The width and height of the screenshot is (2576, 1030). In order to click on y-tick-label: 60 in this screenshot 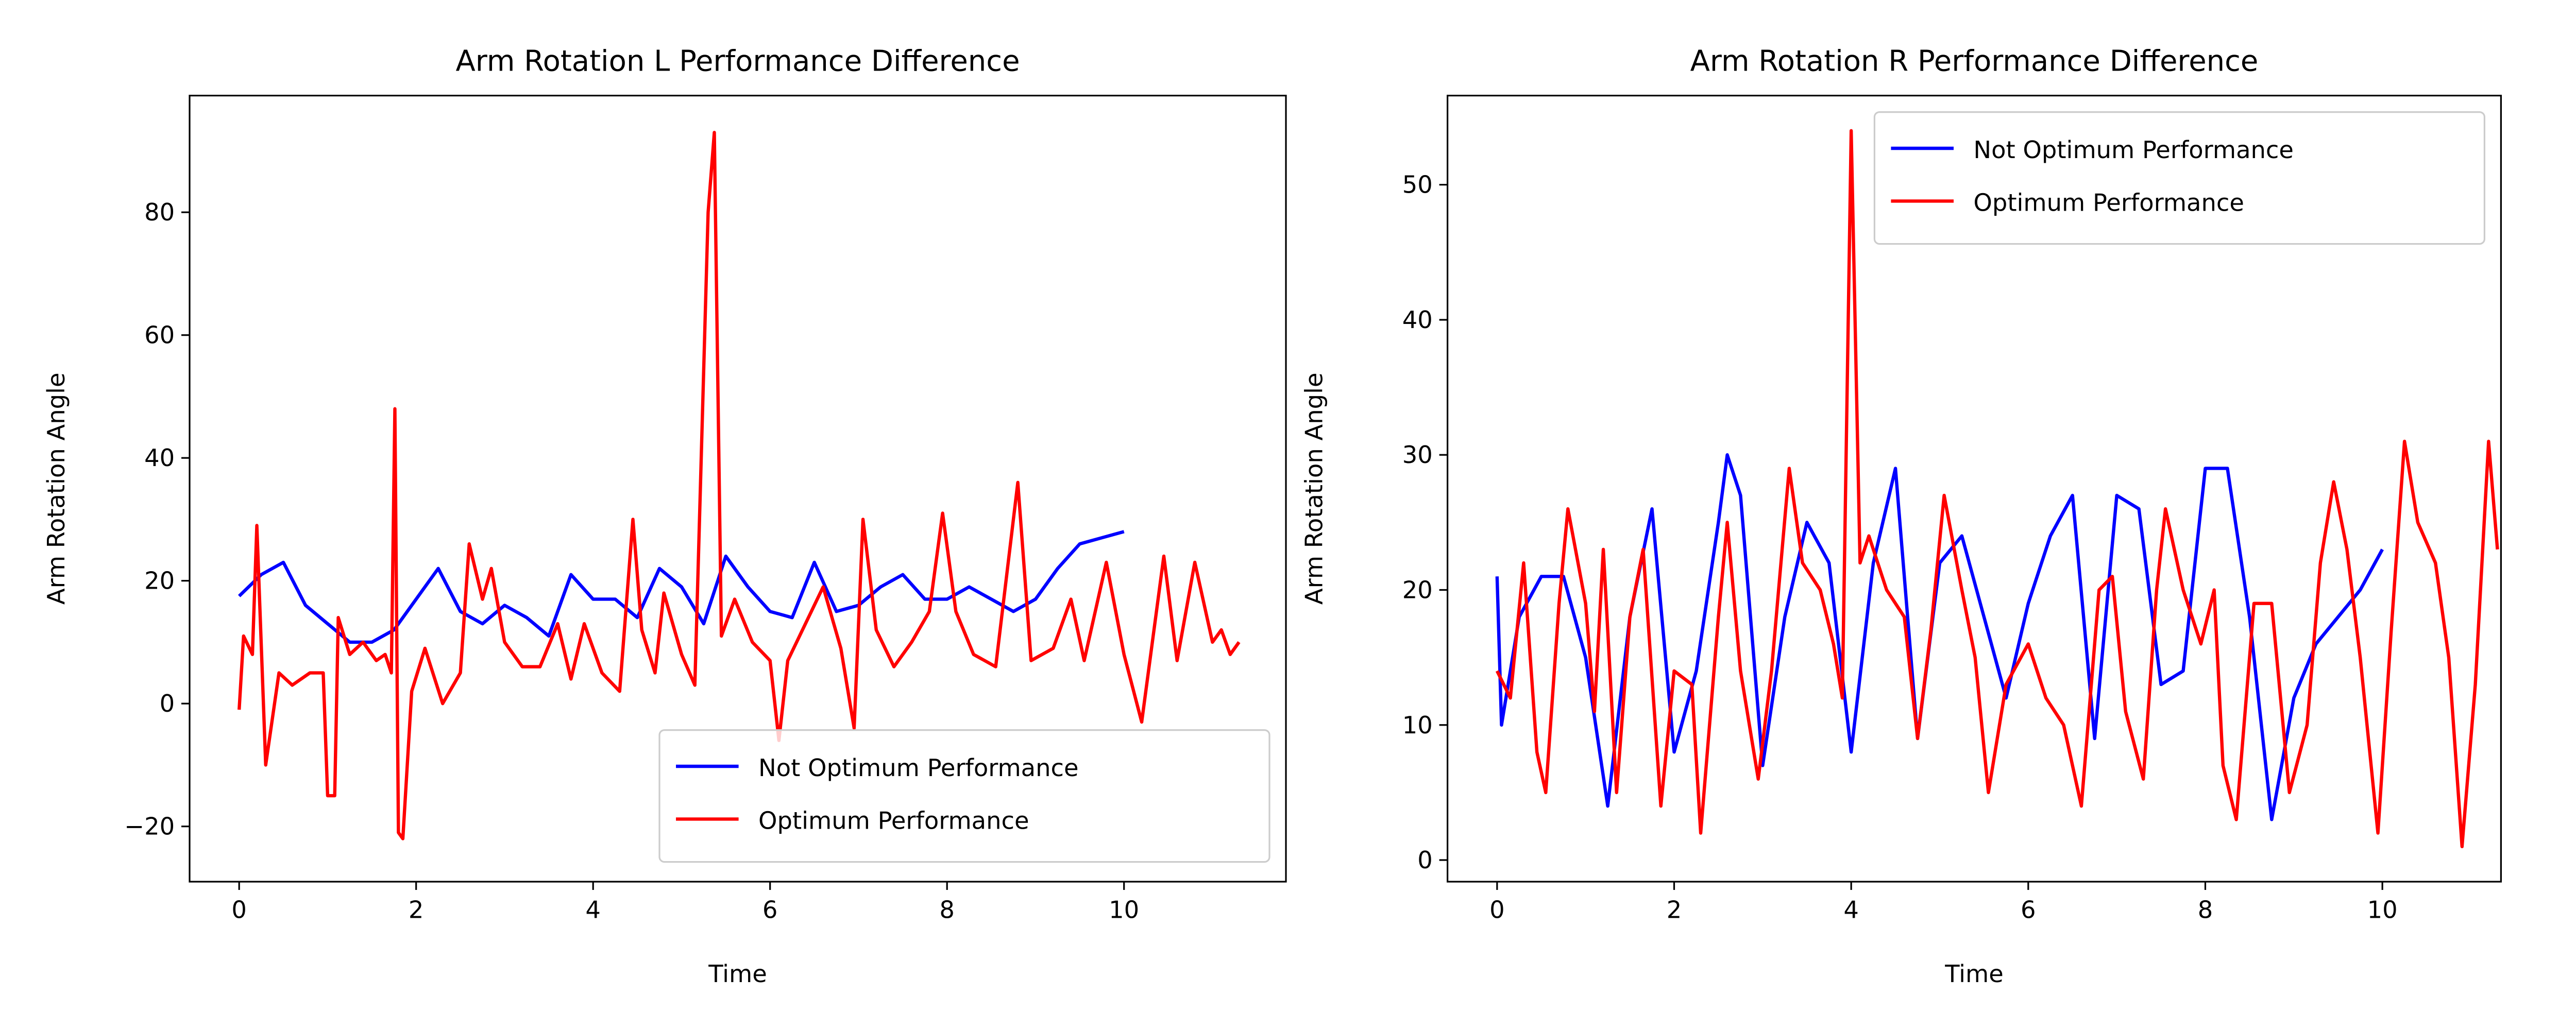, I will do `click(159, 335)`.